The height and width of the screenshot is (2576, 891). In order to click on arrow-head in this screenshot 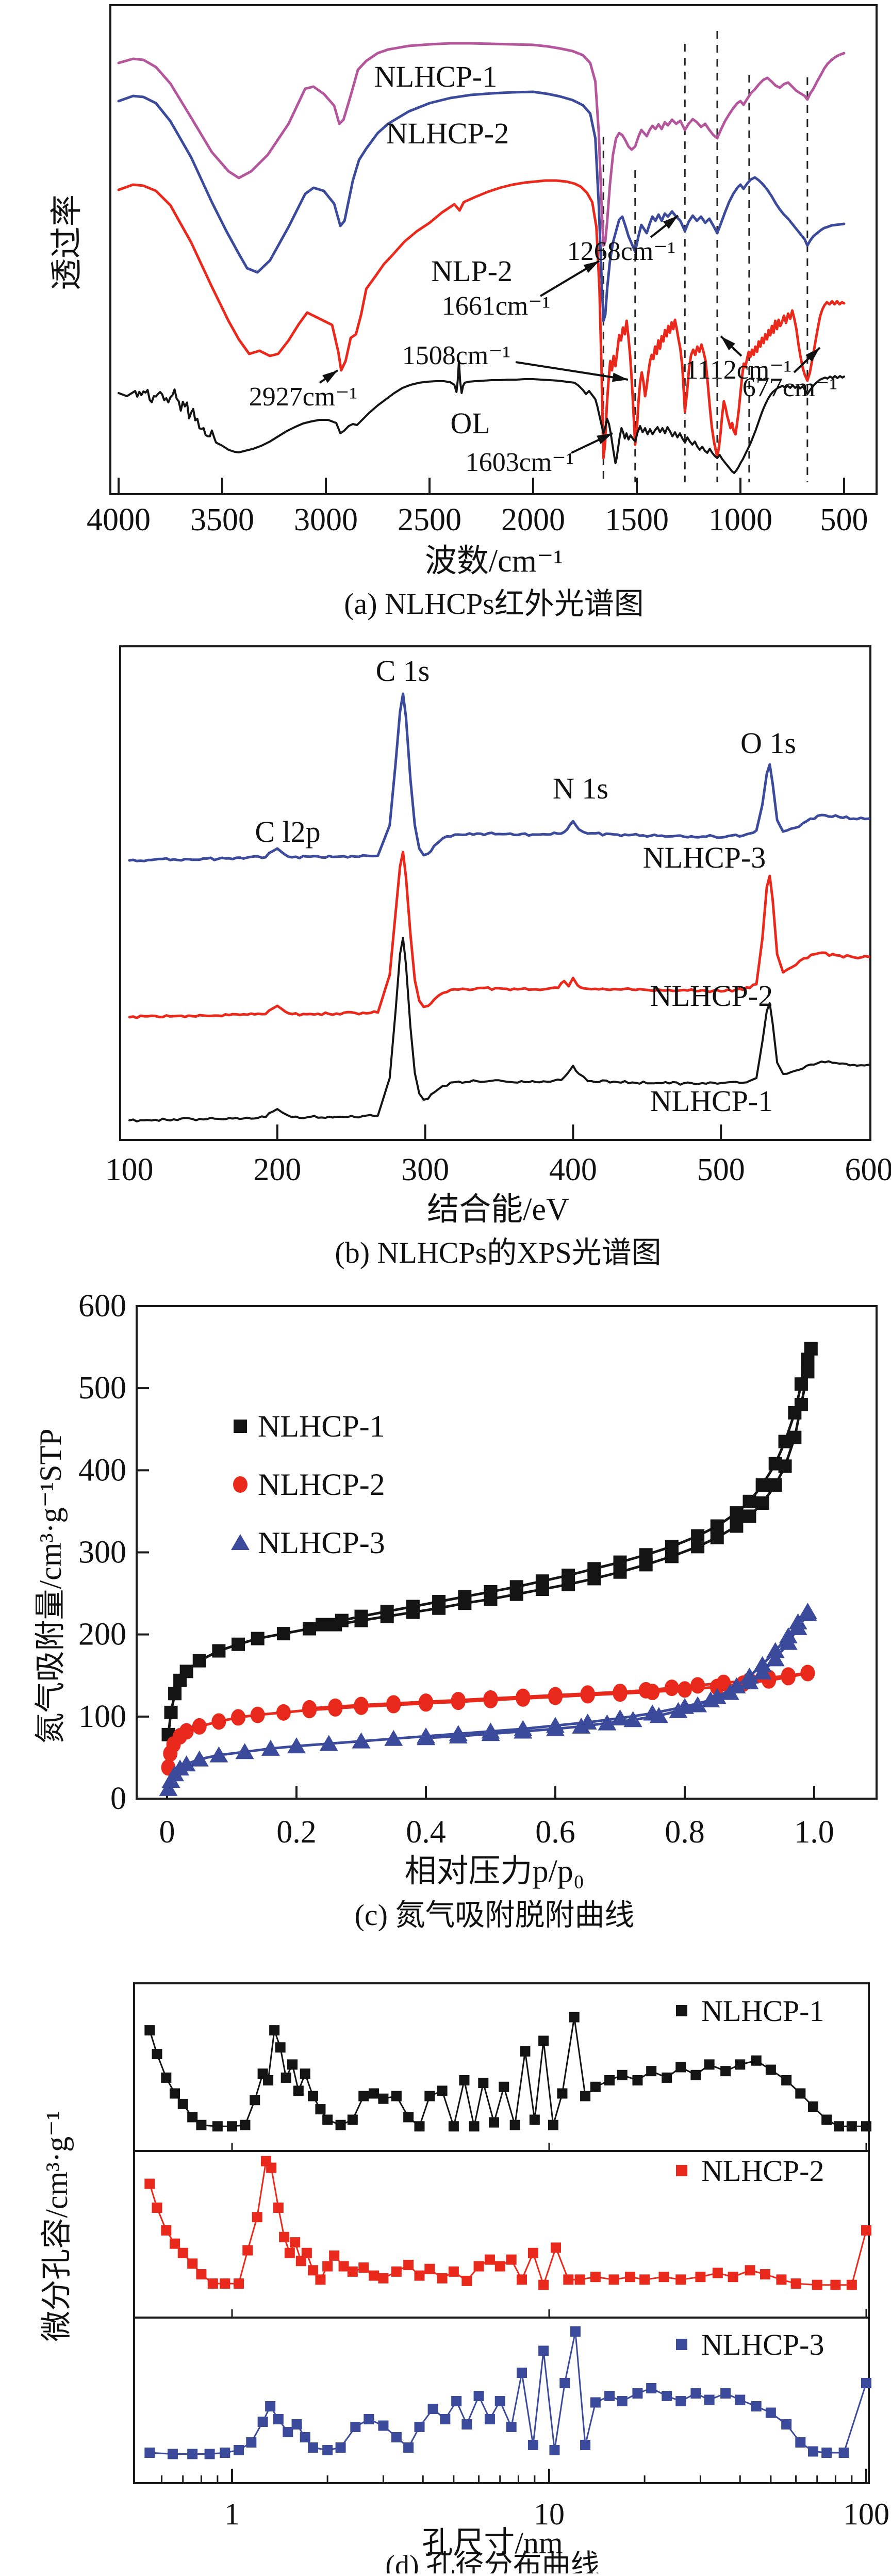, I will do `click(620, 377)`.